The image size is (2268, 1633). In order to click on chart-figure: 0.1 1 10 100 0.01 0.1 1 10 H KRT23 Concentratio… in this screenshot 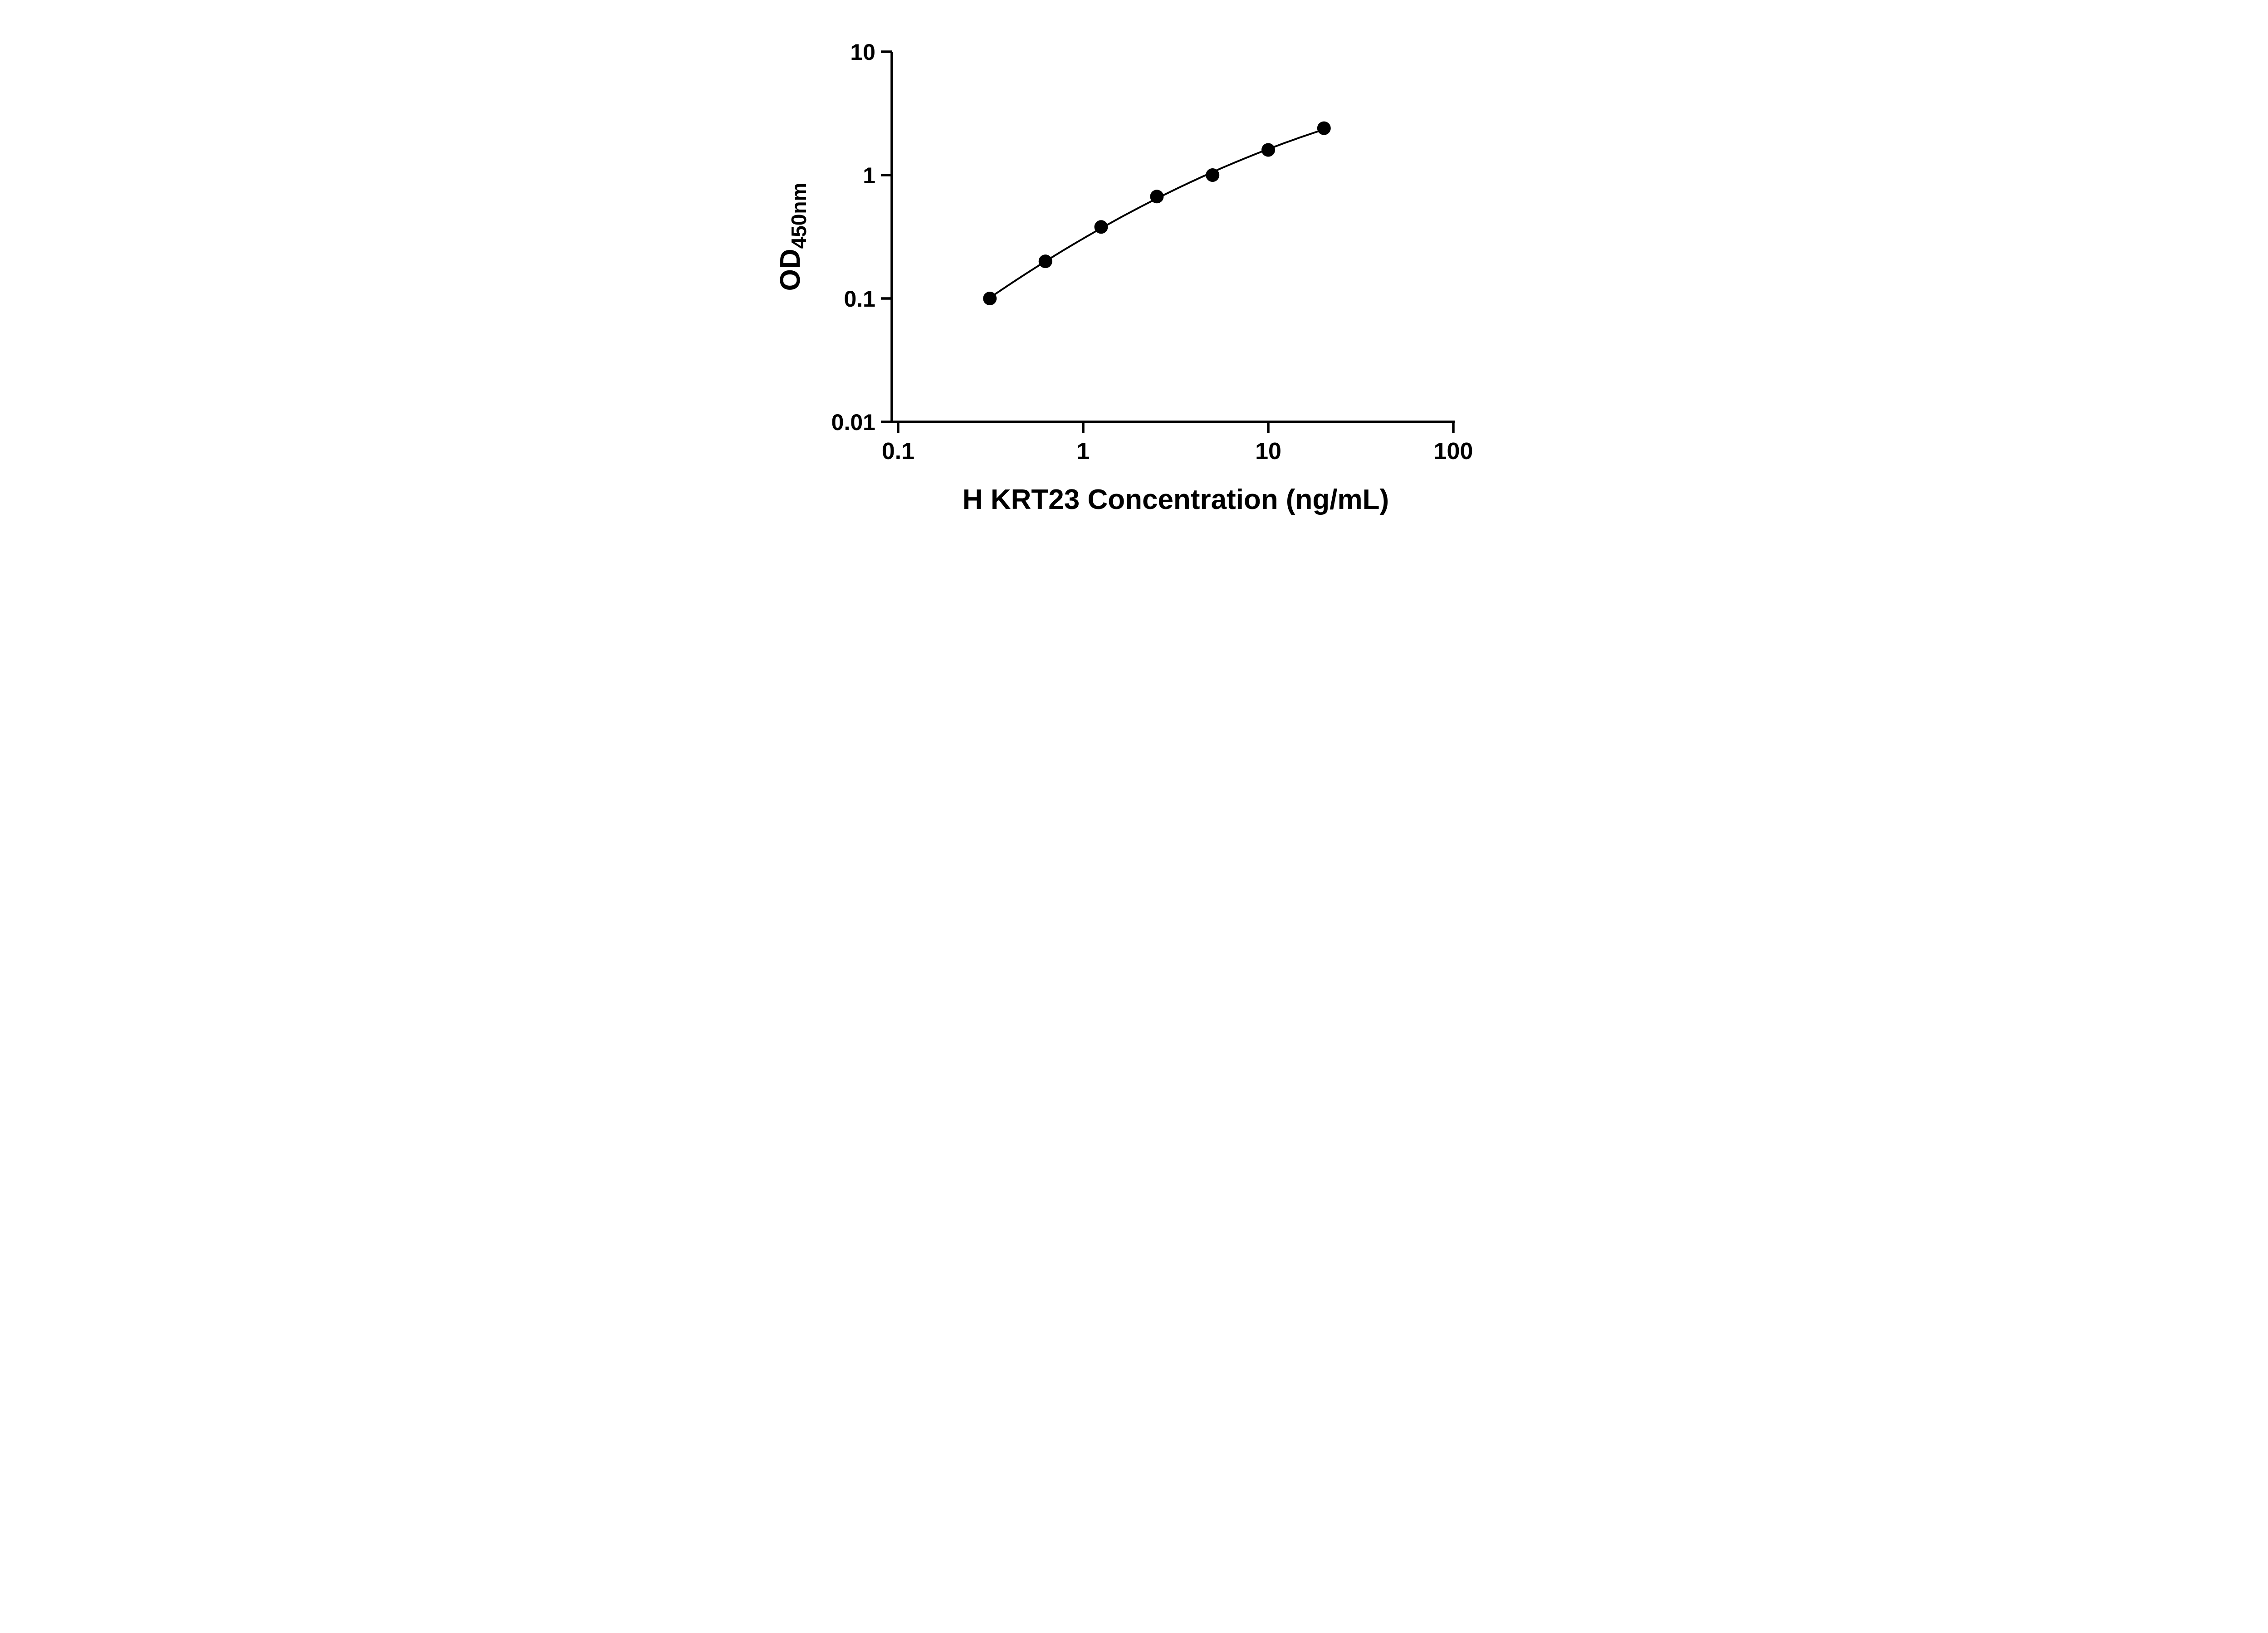, I will do `click(1134, 272)`.